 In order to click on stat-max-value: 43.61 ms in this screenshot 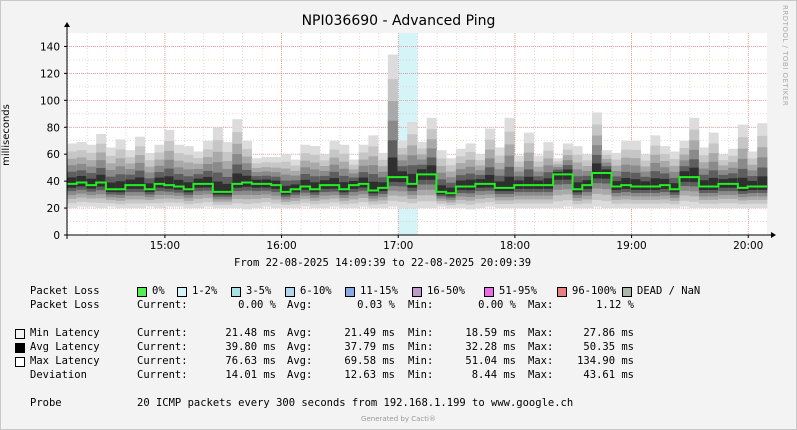, I will do `click(608, 375)`.